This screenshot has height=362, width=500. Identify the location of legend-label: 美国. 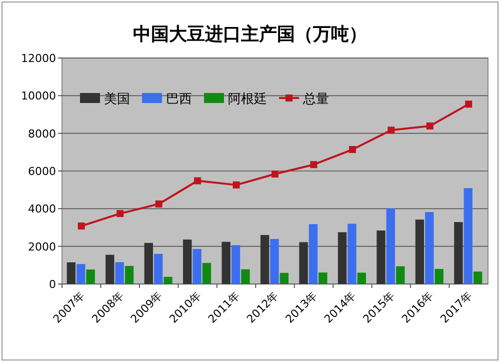
(117, 99).